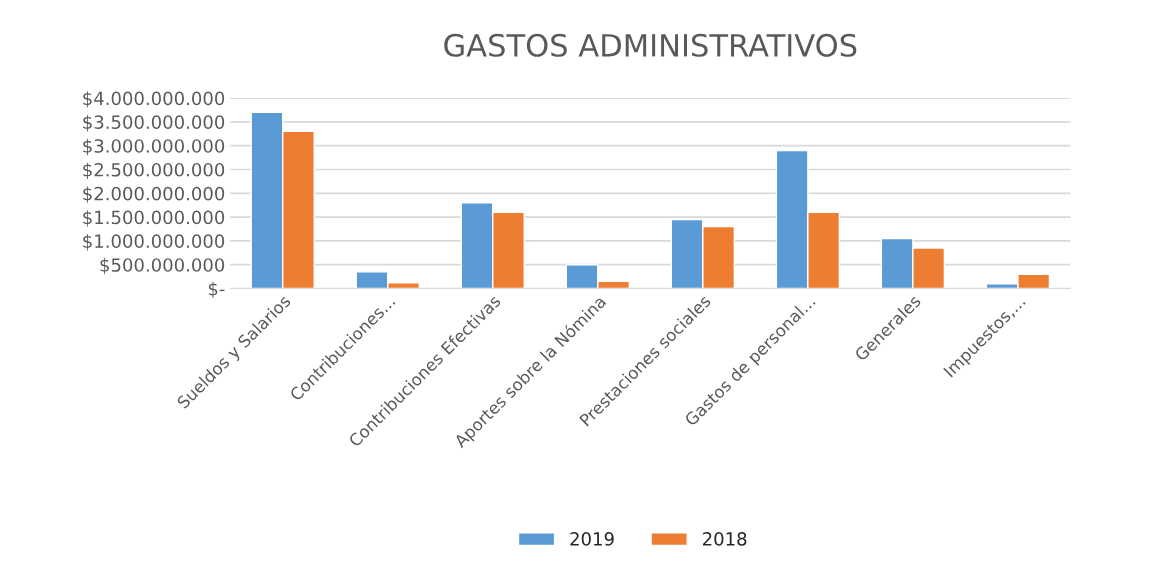  What do you see at coordinates (650, 45) in the screenshot?
I see `chart-title: GASTOS ADMINISTRATIVOS` at bounding box center [650, 45].